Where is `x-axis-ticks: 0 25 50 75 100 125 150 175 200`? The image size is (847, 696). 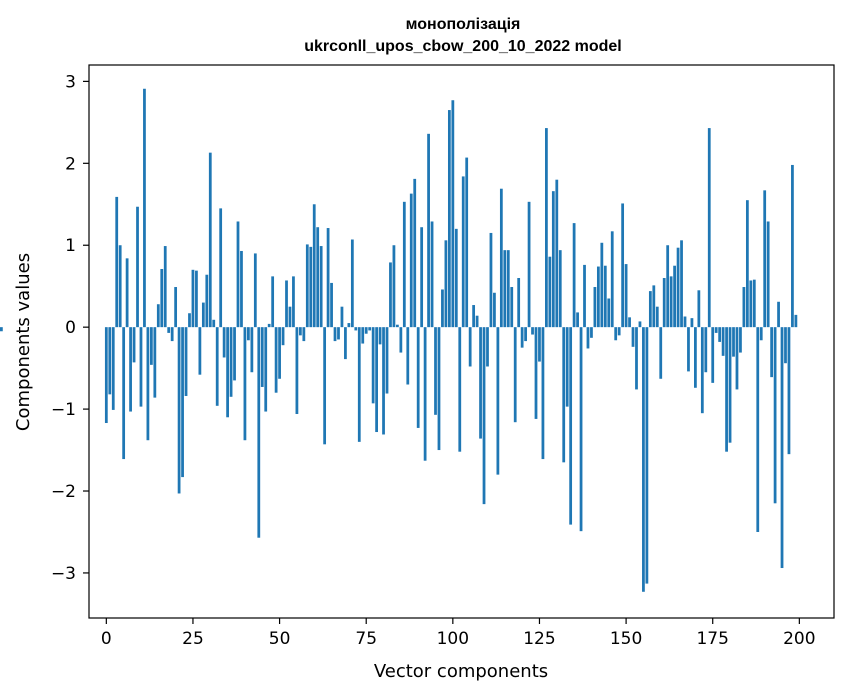 x-axis-ticks: 0 25 50 75 100 125 150 175 200 is located at coordinates (458, 633).